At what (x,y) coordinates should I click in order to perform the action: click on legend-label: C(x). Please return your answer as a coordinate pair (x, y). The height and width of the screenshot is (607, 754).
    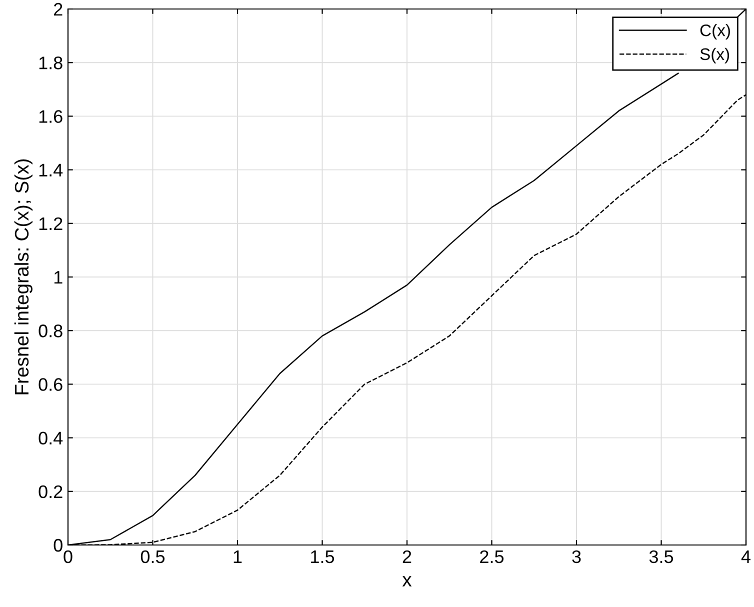
    Looking at the image, I should click on (715, 32).